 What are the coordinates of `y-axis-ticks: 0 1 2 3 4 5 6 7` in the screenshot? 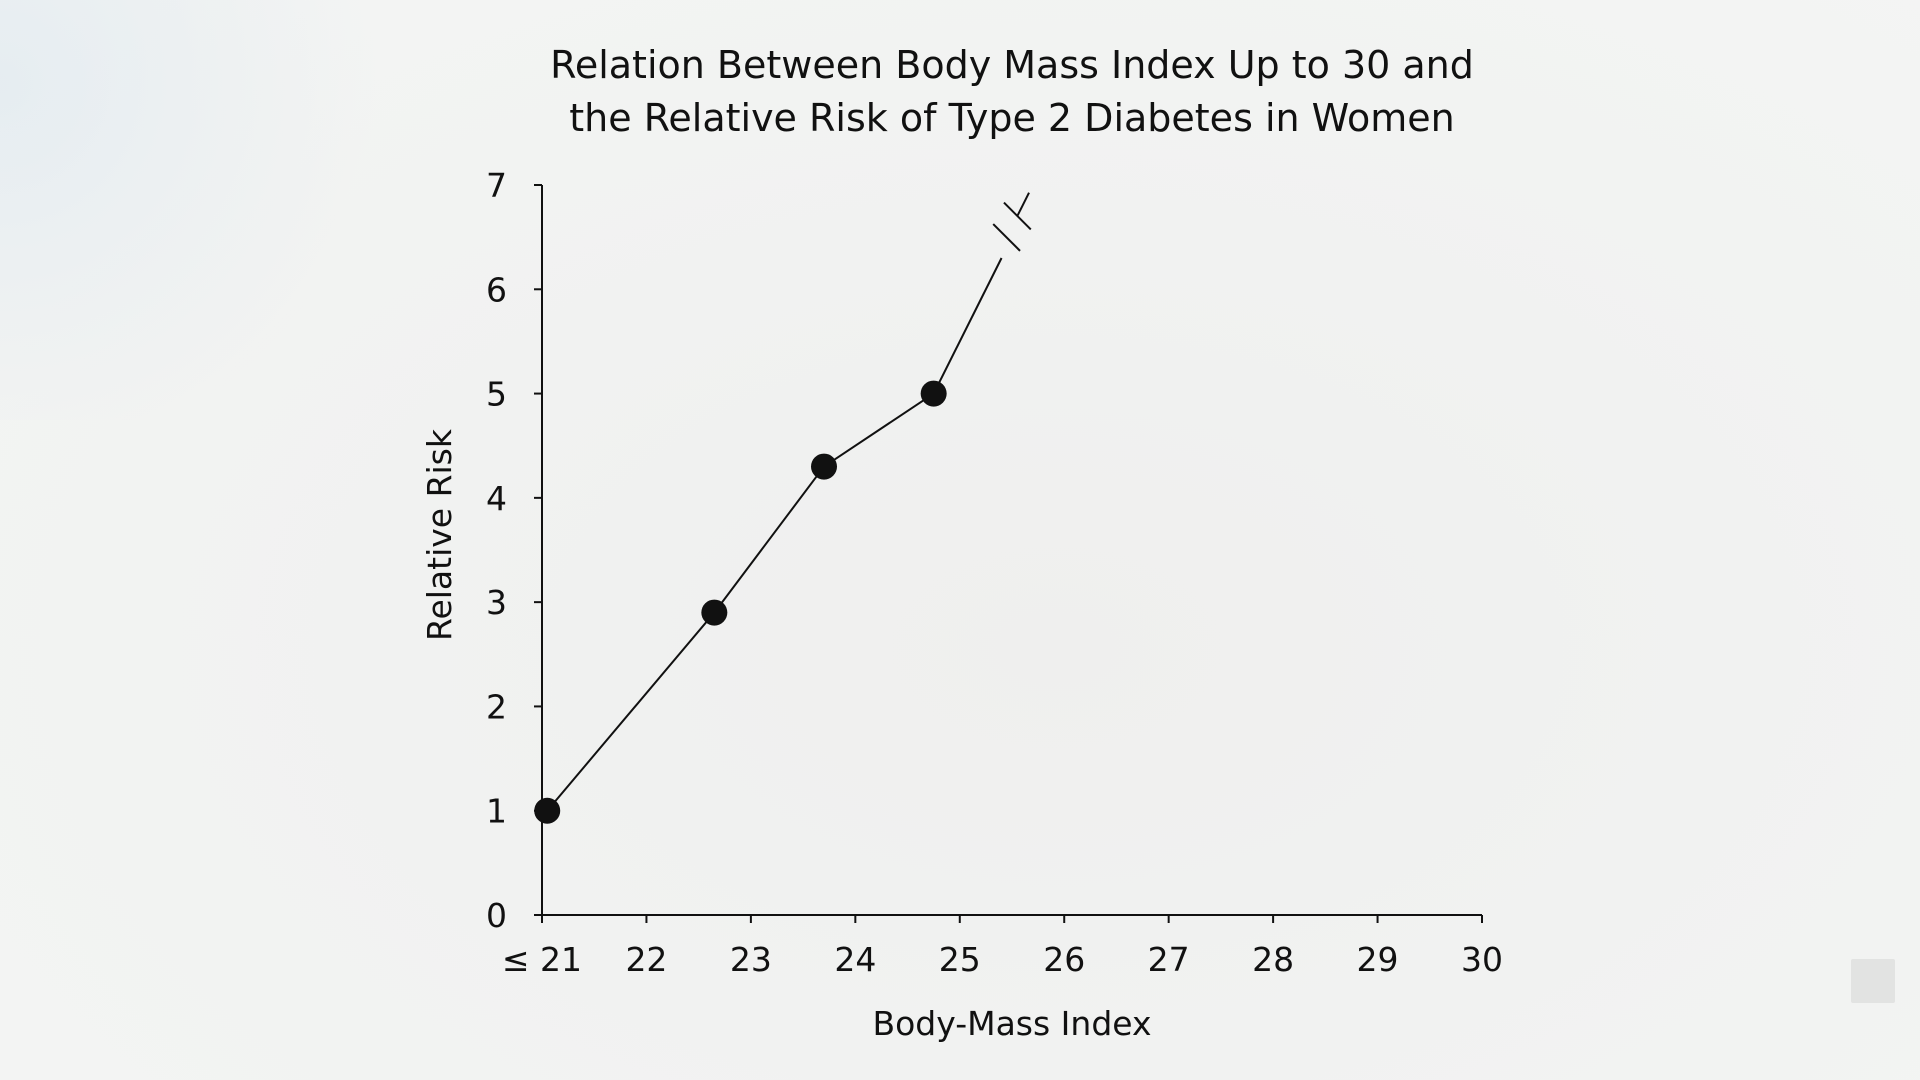 It's located at (514, 550).